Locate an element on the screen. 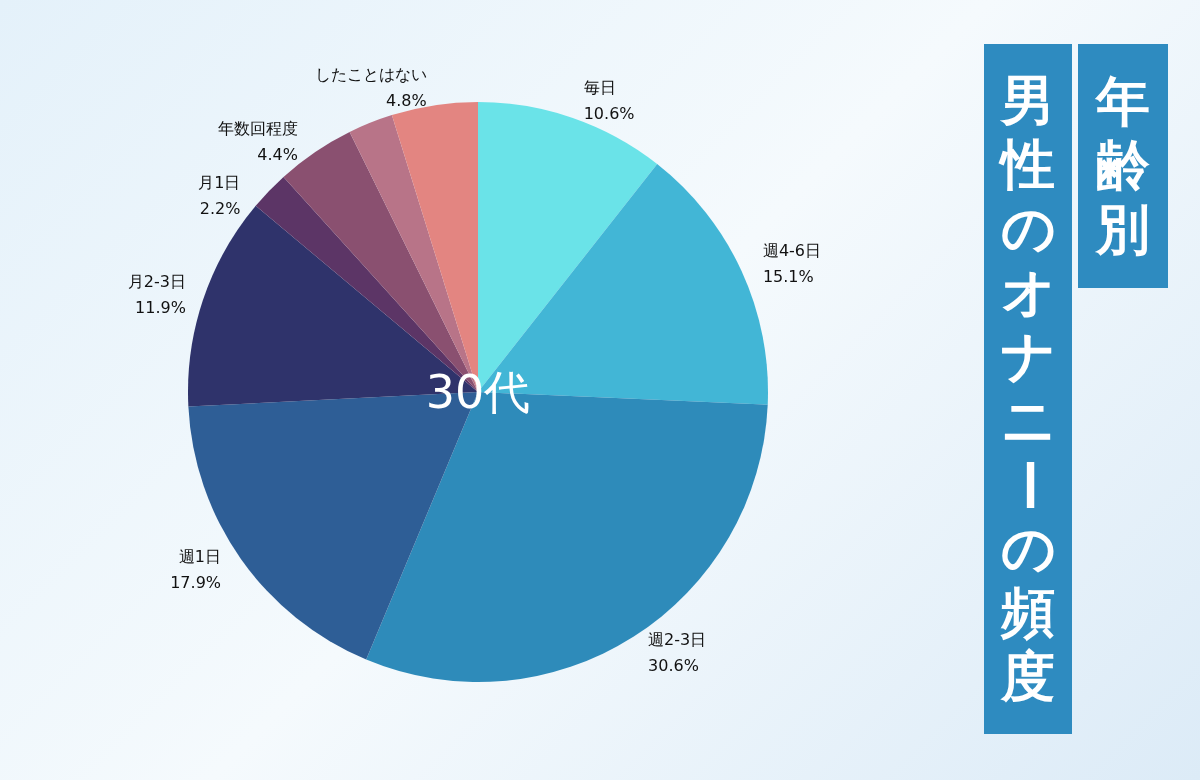  chart-title: 男性のオナニーの頻度 is located at coordinates (1028, 388).